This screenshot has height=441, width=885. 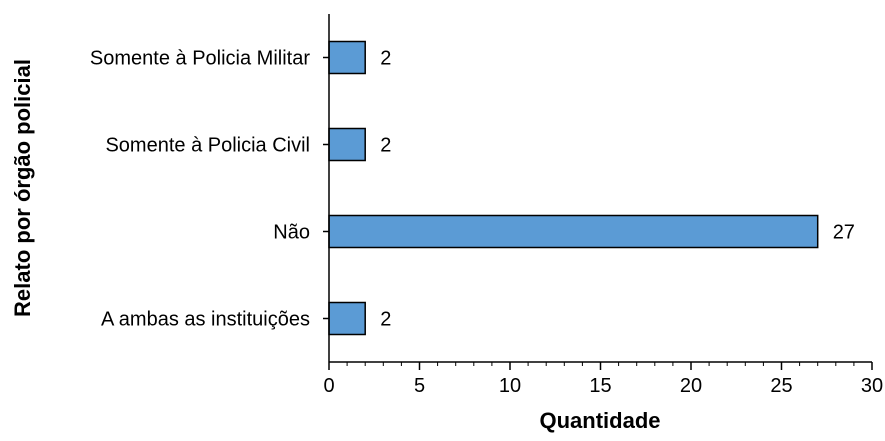 I want to click on category-label-2: Não, so click(x=291, y=233).